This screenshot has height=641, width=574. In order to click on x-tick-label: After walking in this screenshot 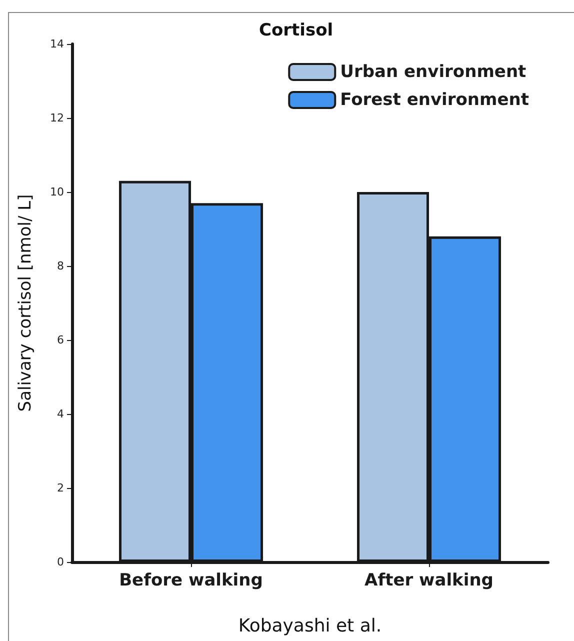, I will do `click(429, 580)`.